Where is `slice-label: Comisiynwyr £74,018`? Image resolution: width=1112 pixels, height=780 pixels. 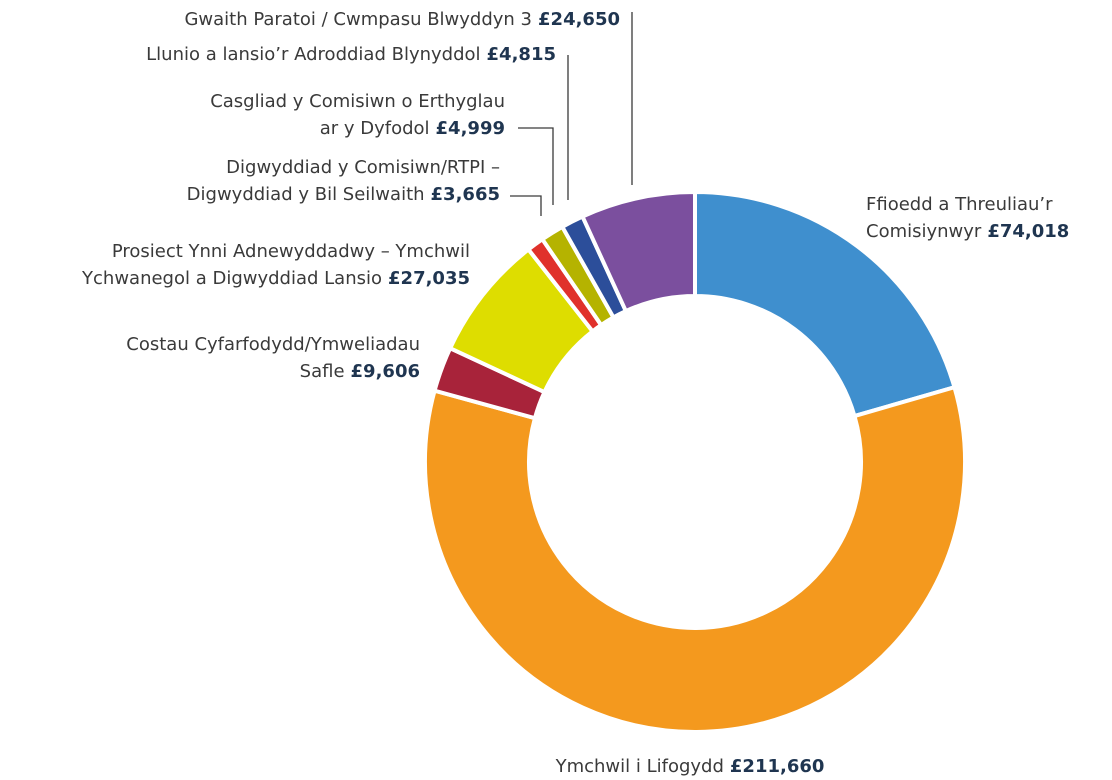
slice-label: Comisiynwyr £74,018 is located at coordinates (967, 231).